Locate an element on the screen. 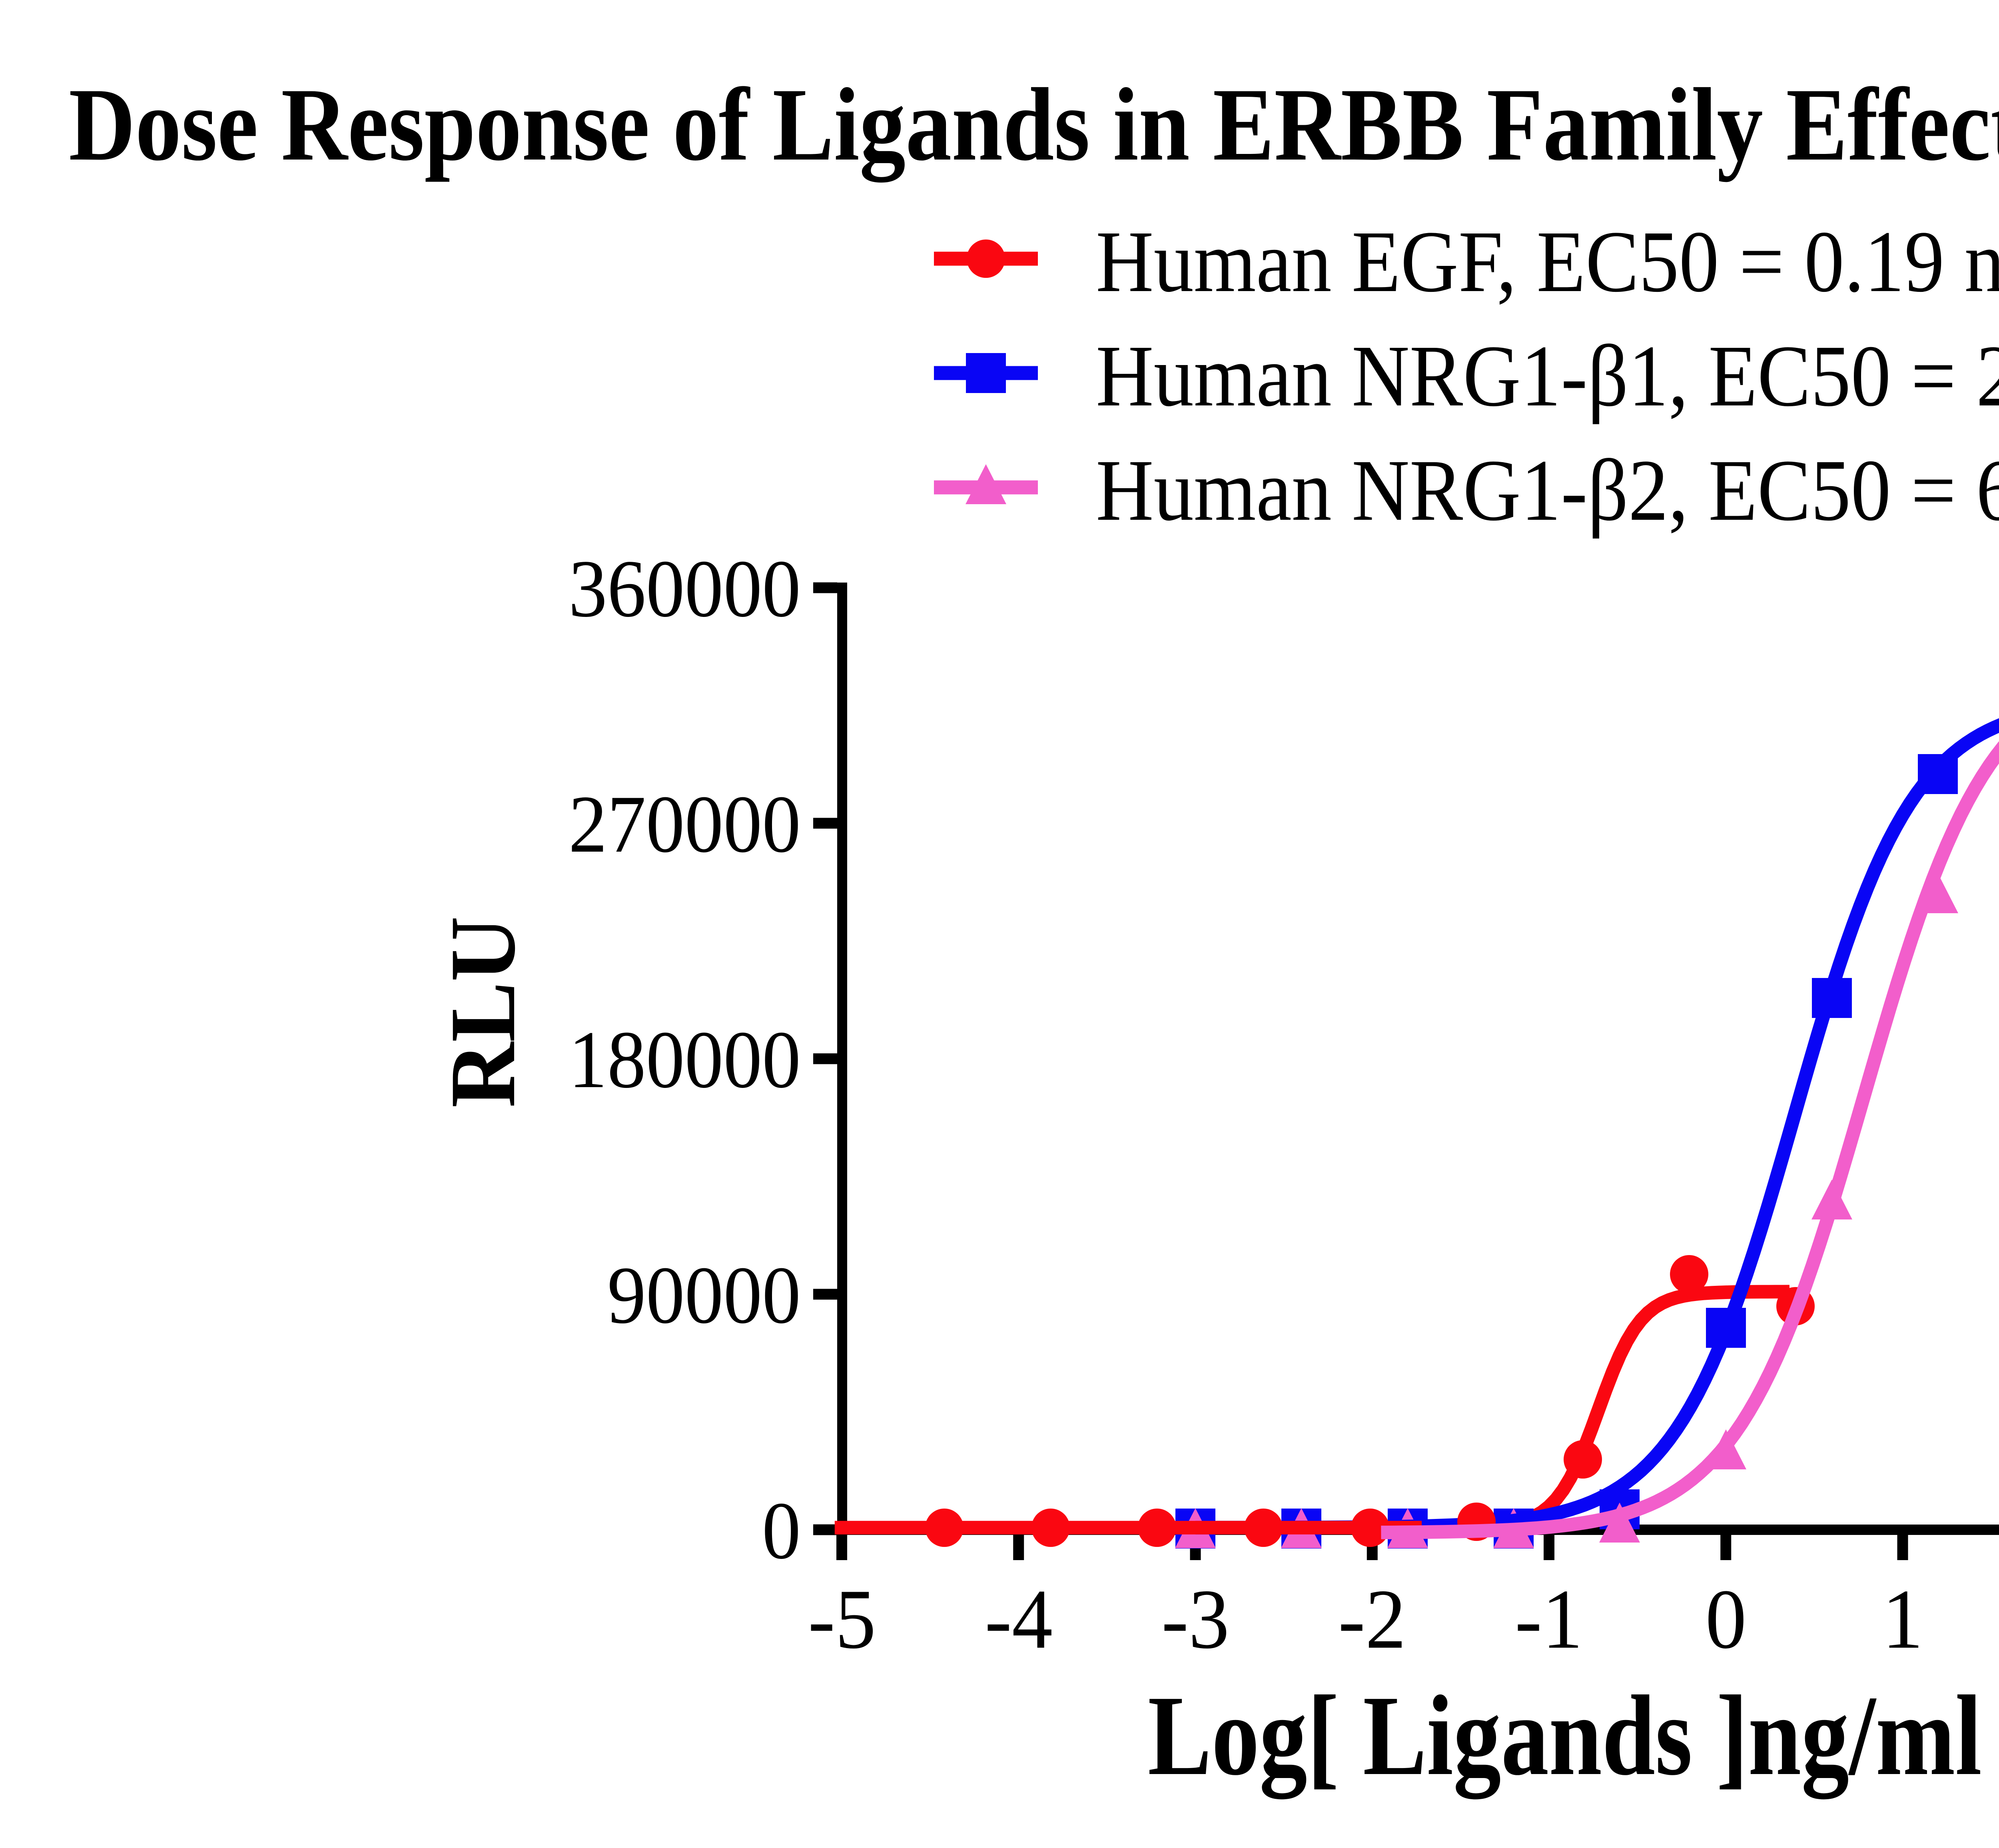 The width and height of the screenshot is (1999, 1848). svg-text: 180000 is located at coordinates (685, 1059).